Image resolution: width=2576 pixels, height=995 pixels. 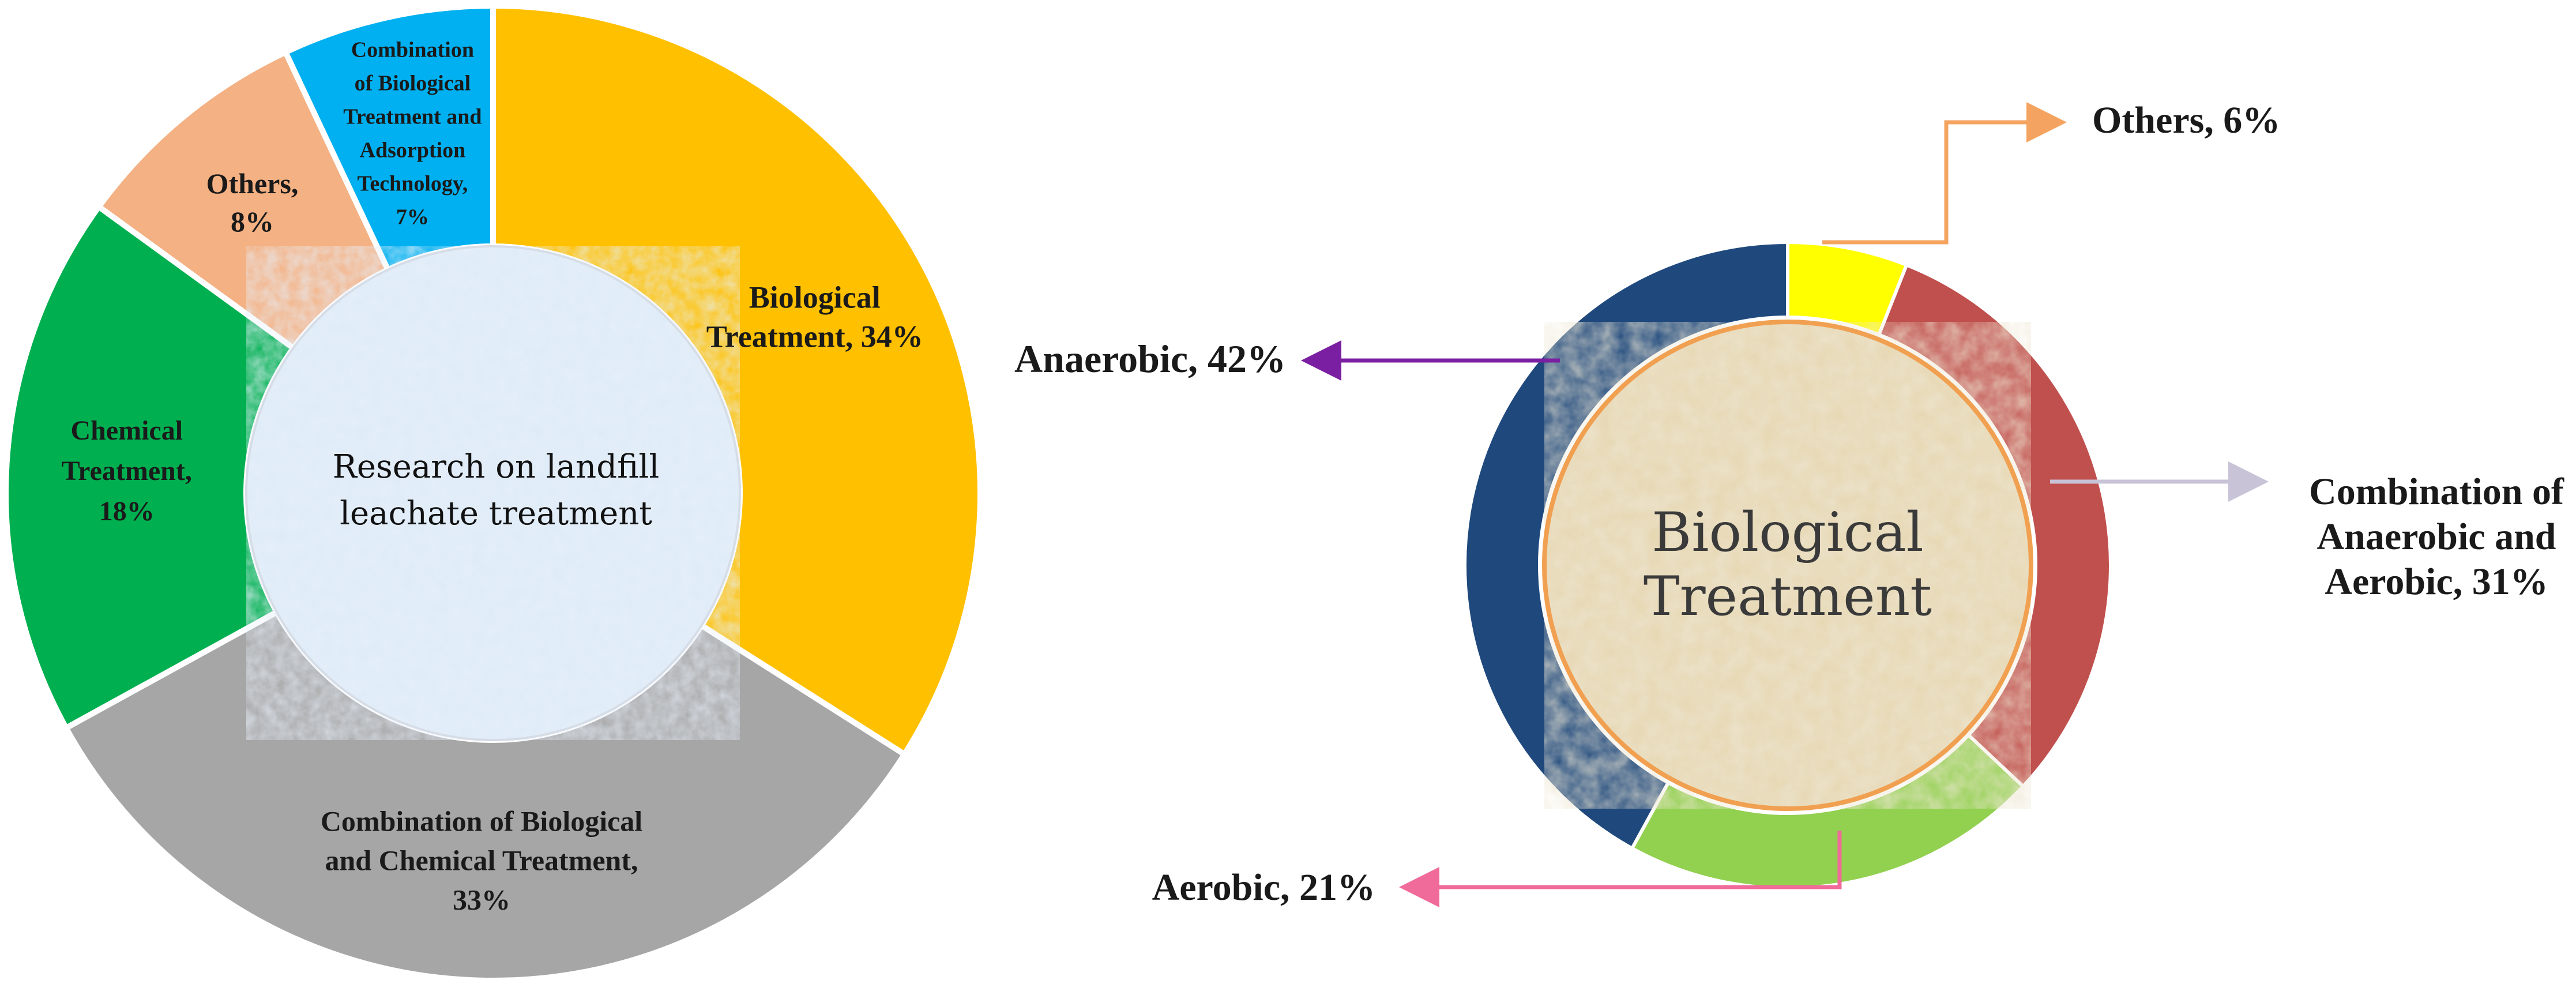 I want to click on donut2-leader-others, so click(x=1944, y=173).